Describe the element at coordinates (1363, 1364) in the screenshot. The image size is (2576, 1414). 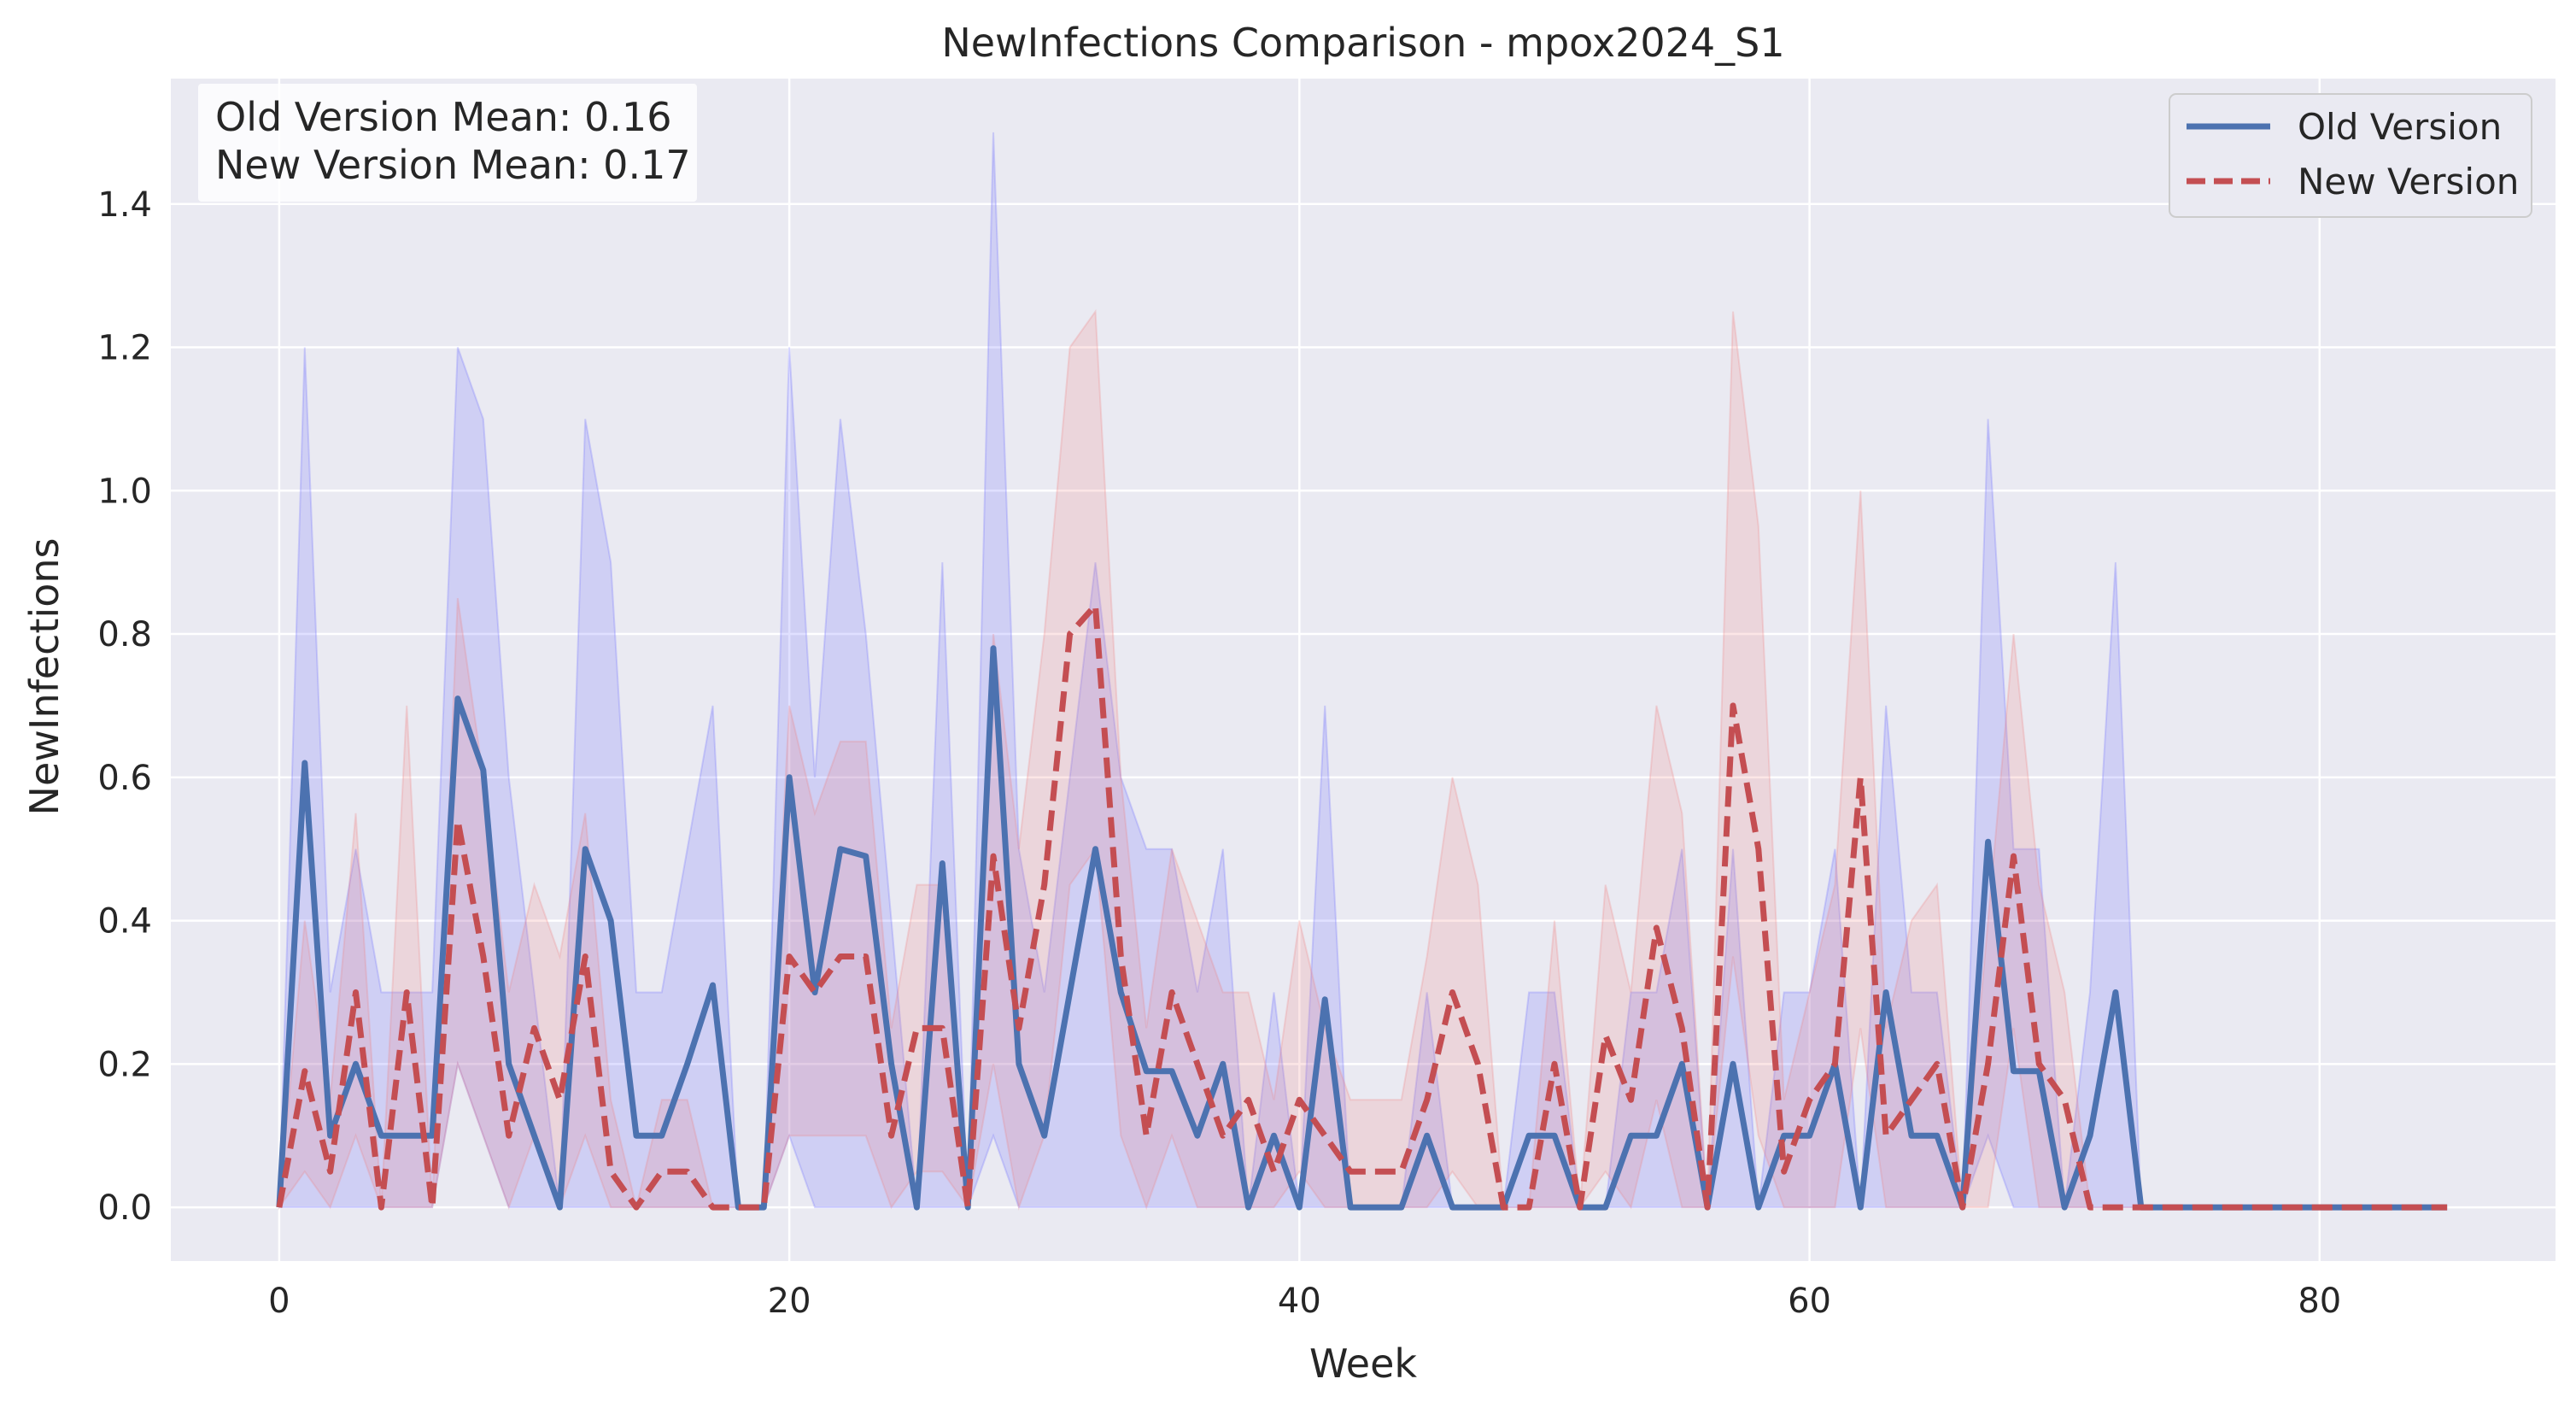
I see `x-axis-label: Week` at that location.